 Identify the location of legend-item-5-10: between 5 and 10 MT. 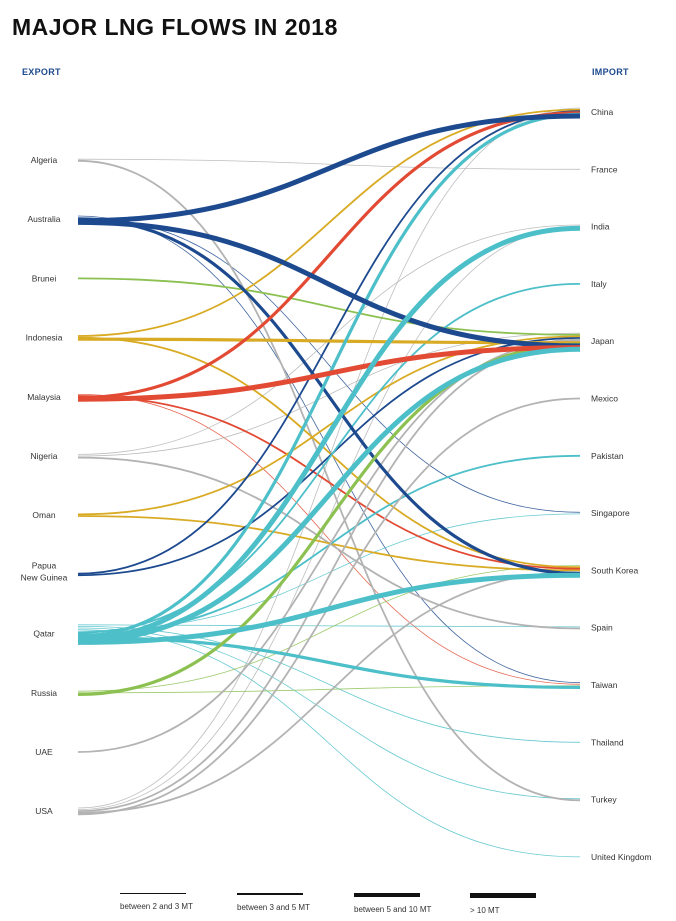
(409, 903).